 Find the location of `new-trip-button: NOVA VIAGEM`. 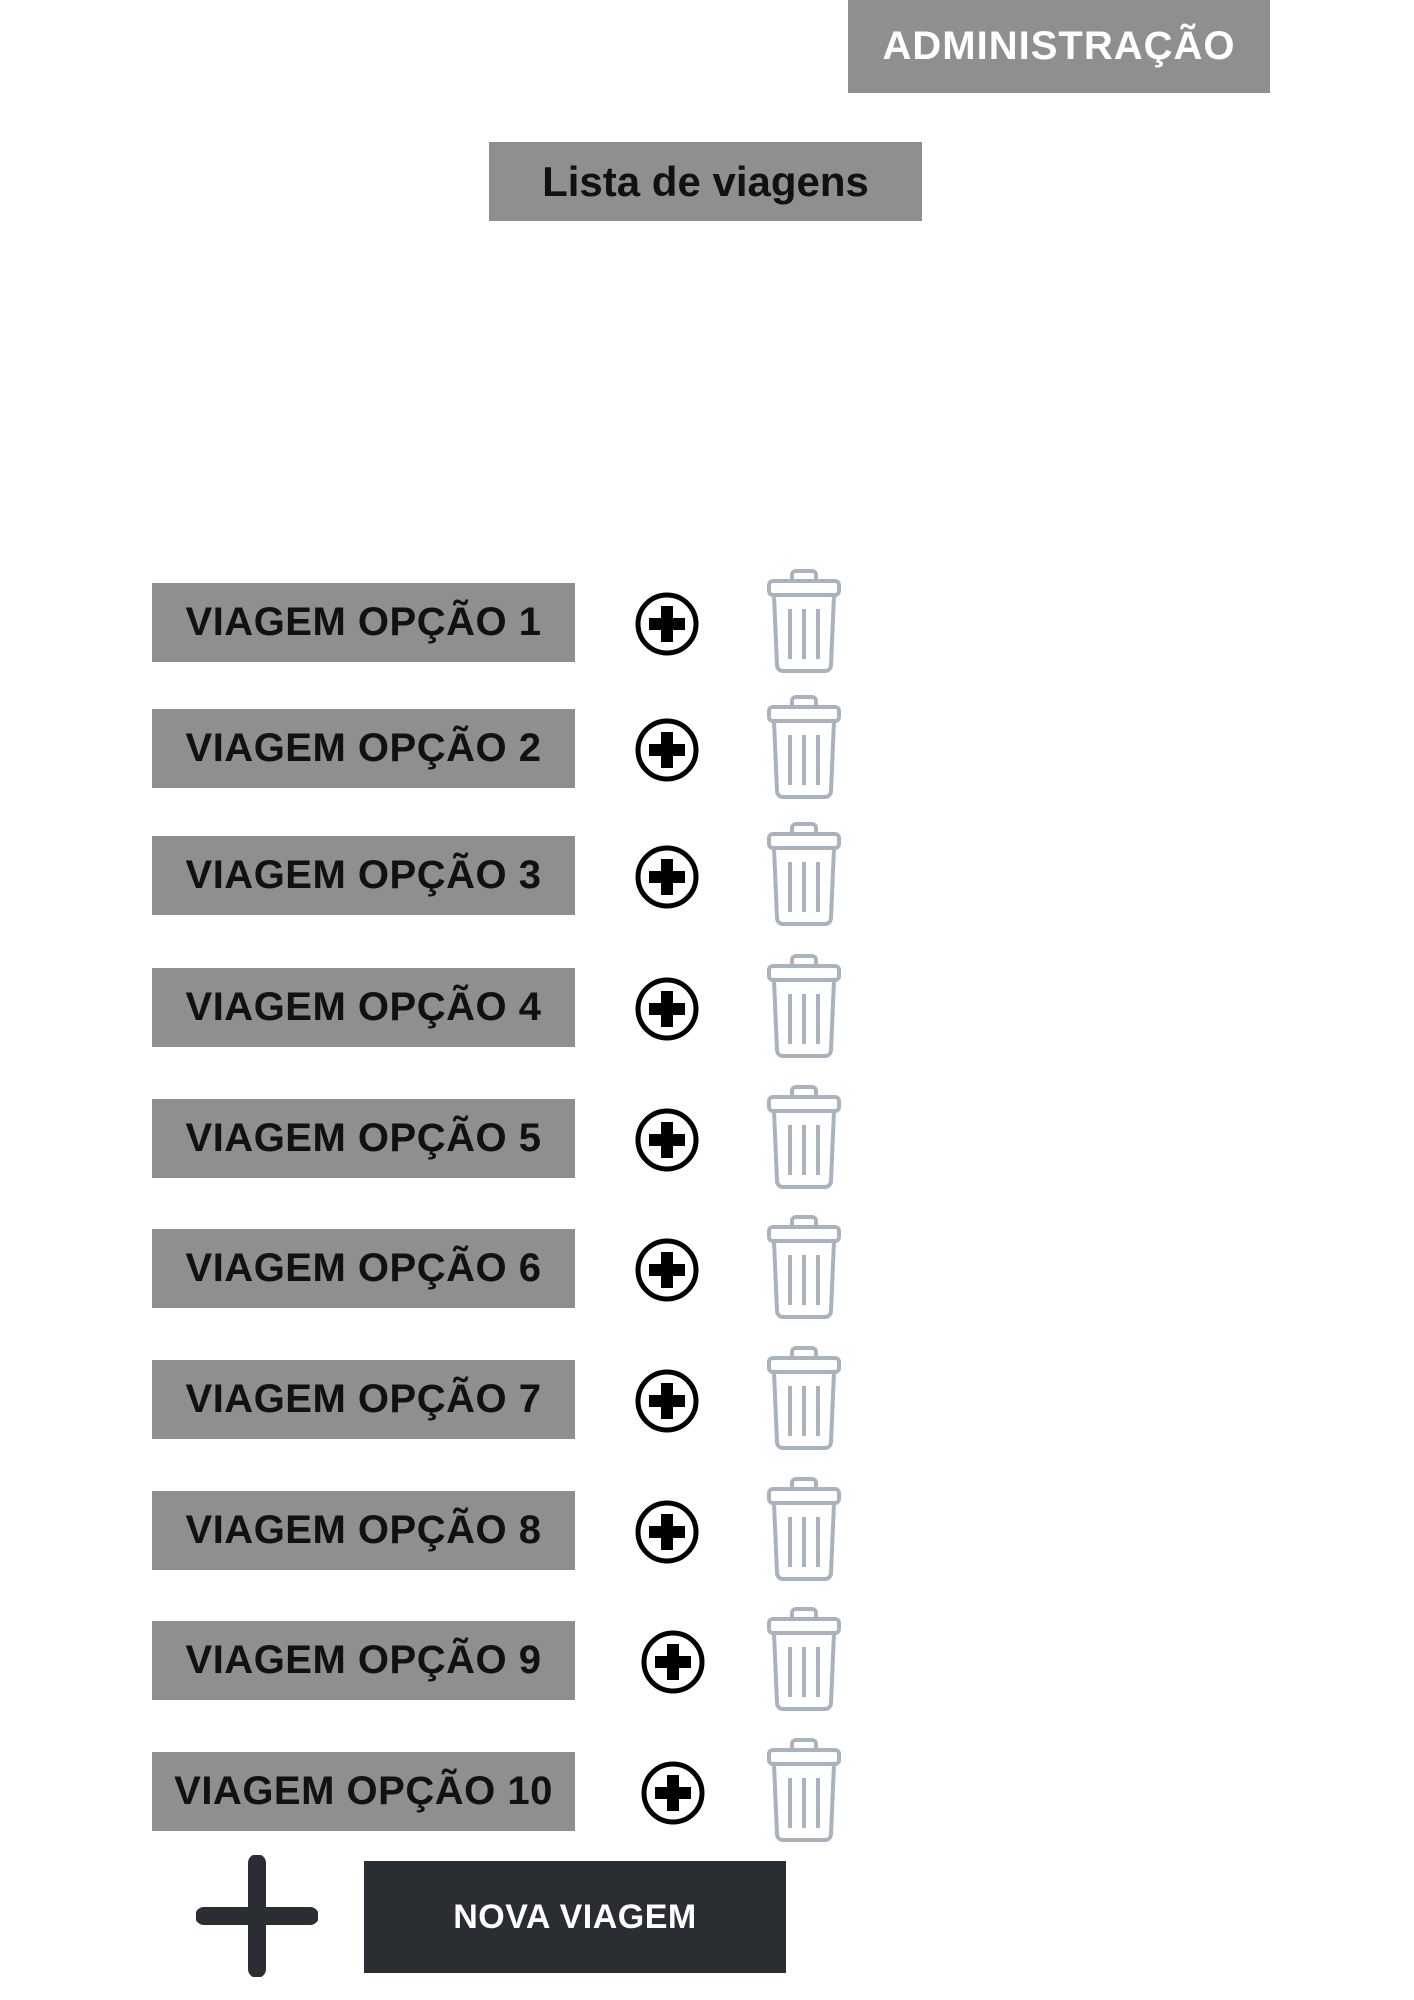

new-trip-button: NOVA VIAGEM is located at coordinates (575, 1917).